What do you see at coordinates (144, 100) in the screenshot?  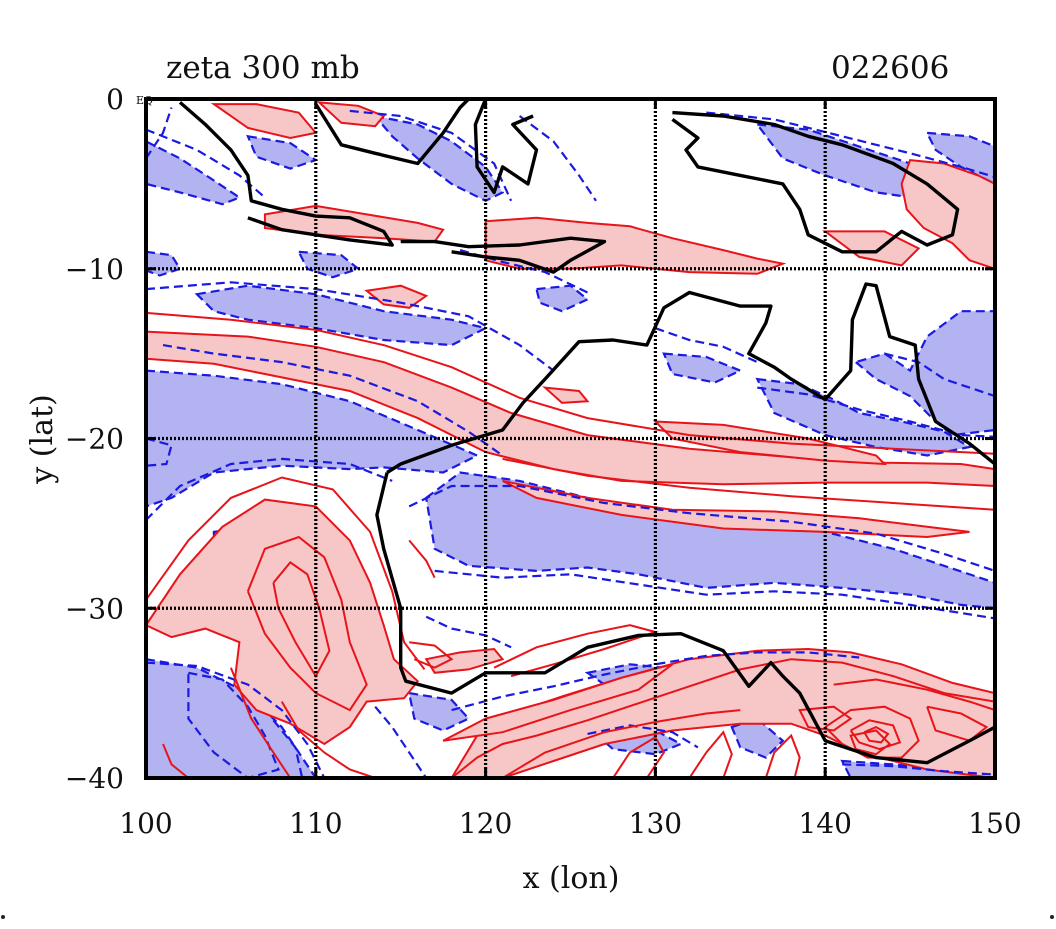 I see `equator-marker: EQ` at bounding box center [144, 100].